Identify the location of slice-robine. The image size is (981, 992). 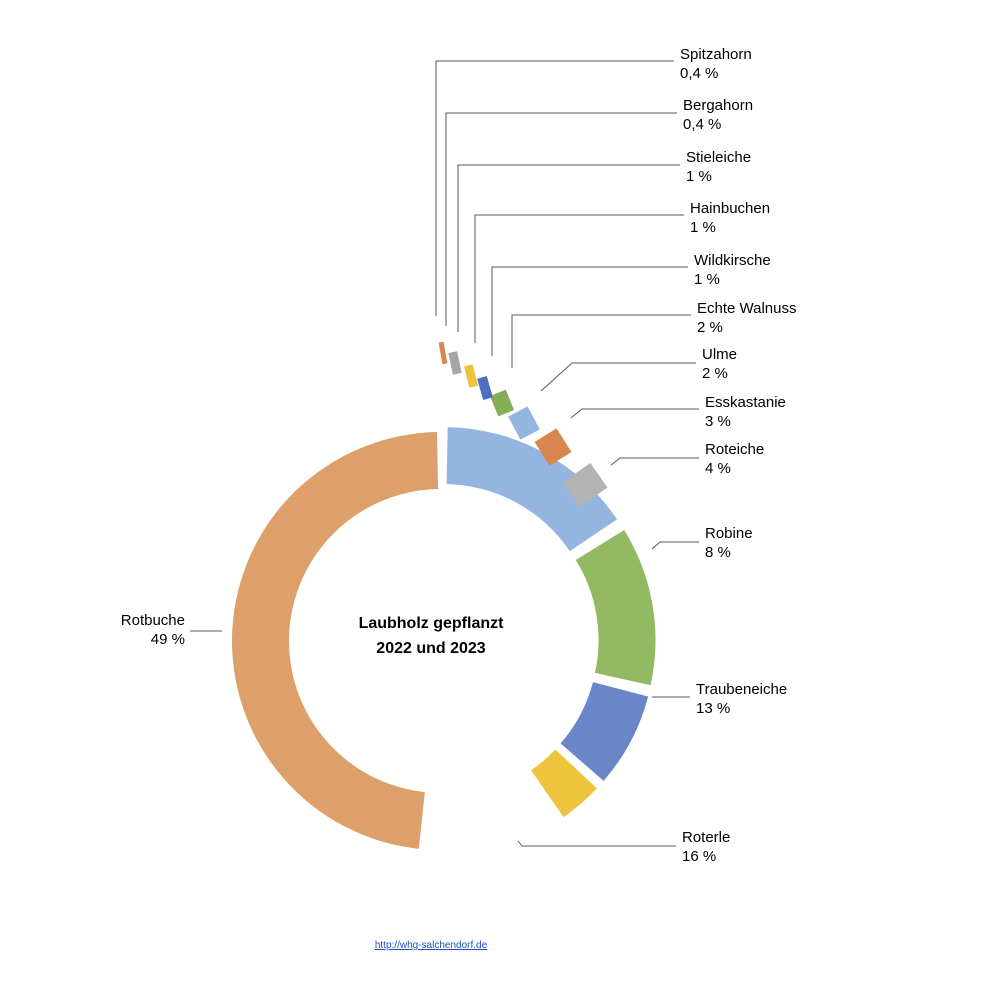
(604, 731).